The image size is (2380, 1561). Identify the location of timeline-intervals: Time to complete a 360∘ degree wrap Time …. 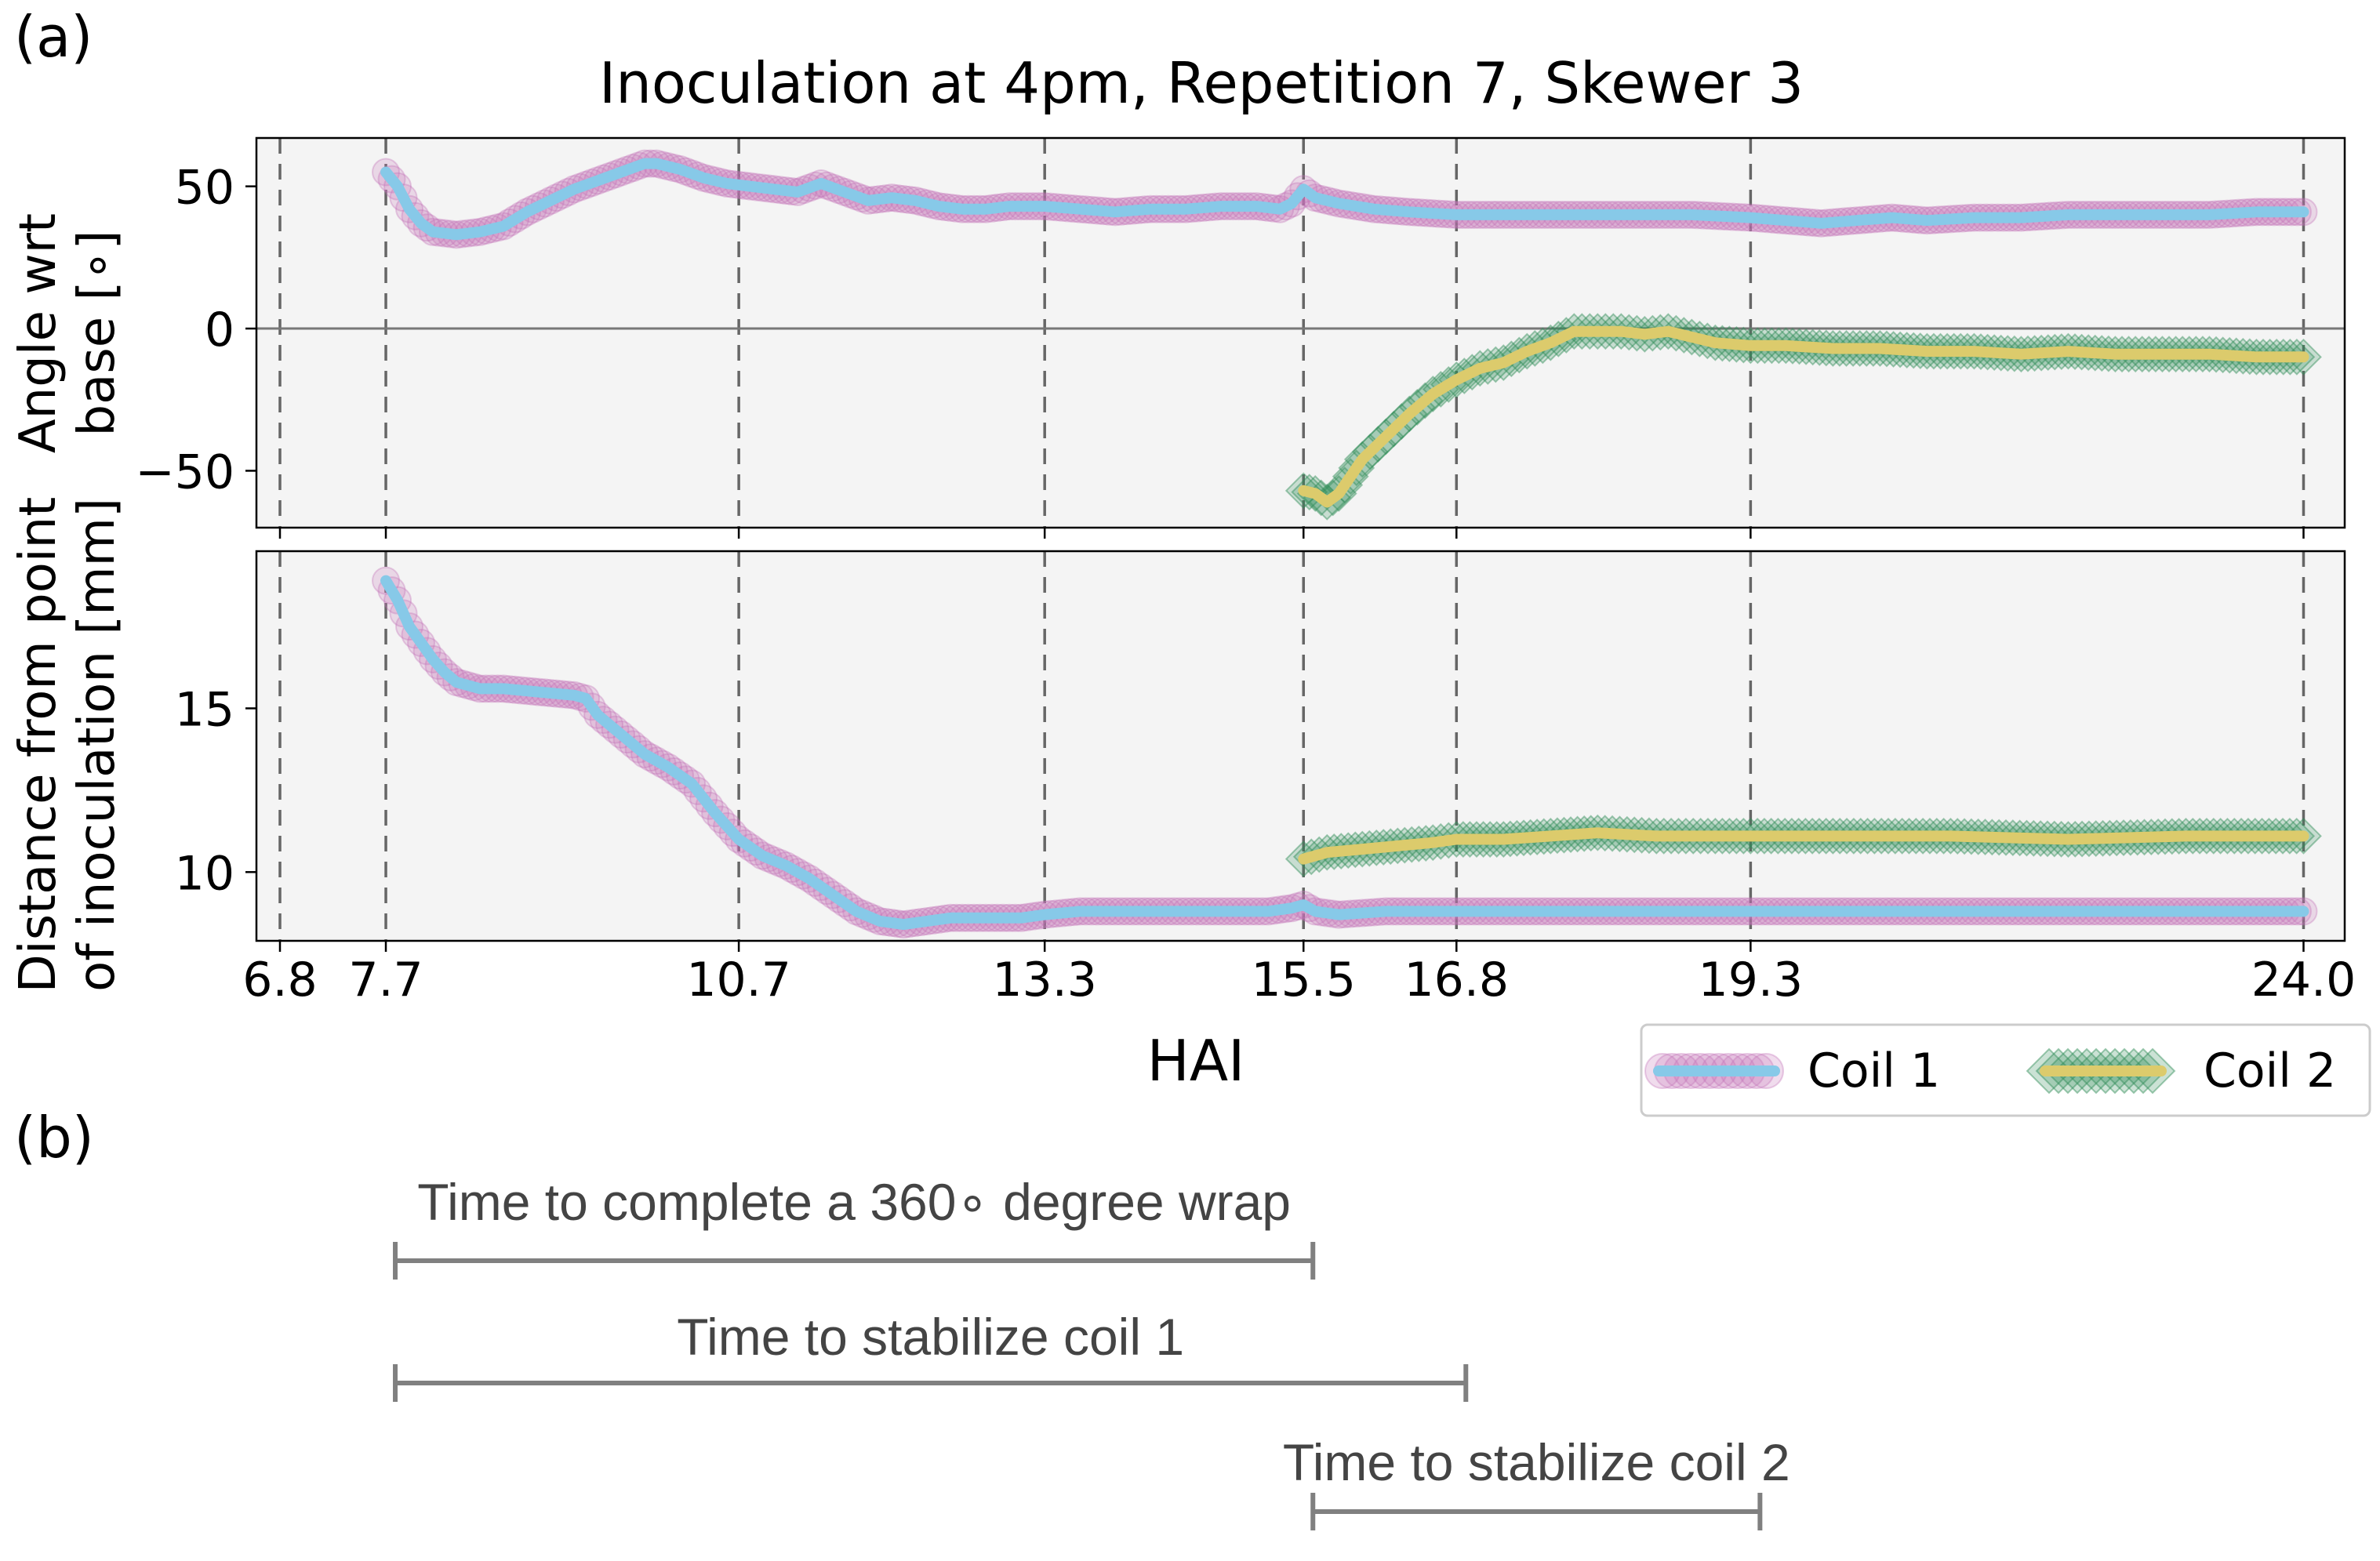
(1091, 1351).